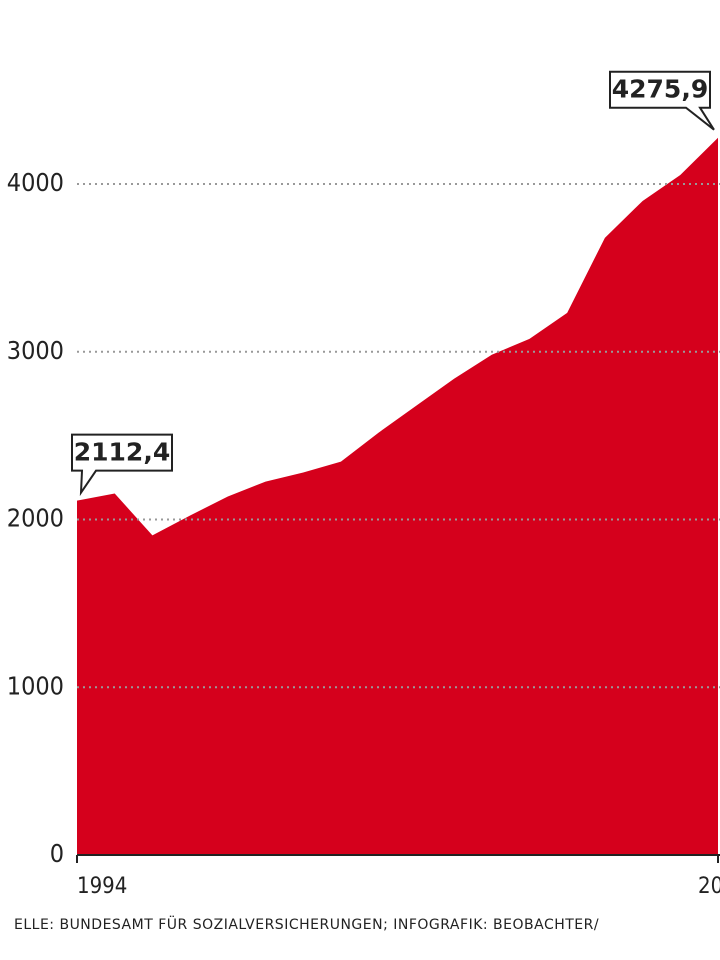  What do you see at coordinates (35, 518) in the screenshot?
I see `y-tick-label: 2000` at bounding box center [35, 518].